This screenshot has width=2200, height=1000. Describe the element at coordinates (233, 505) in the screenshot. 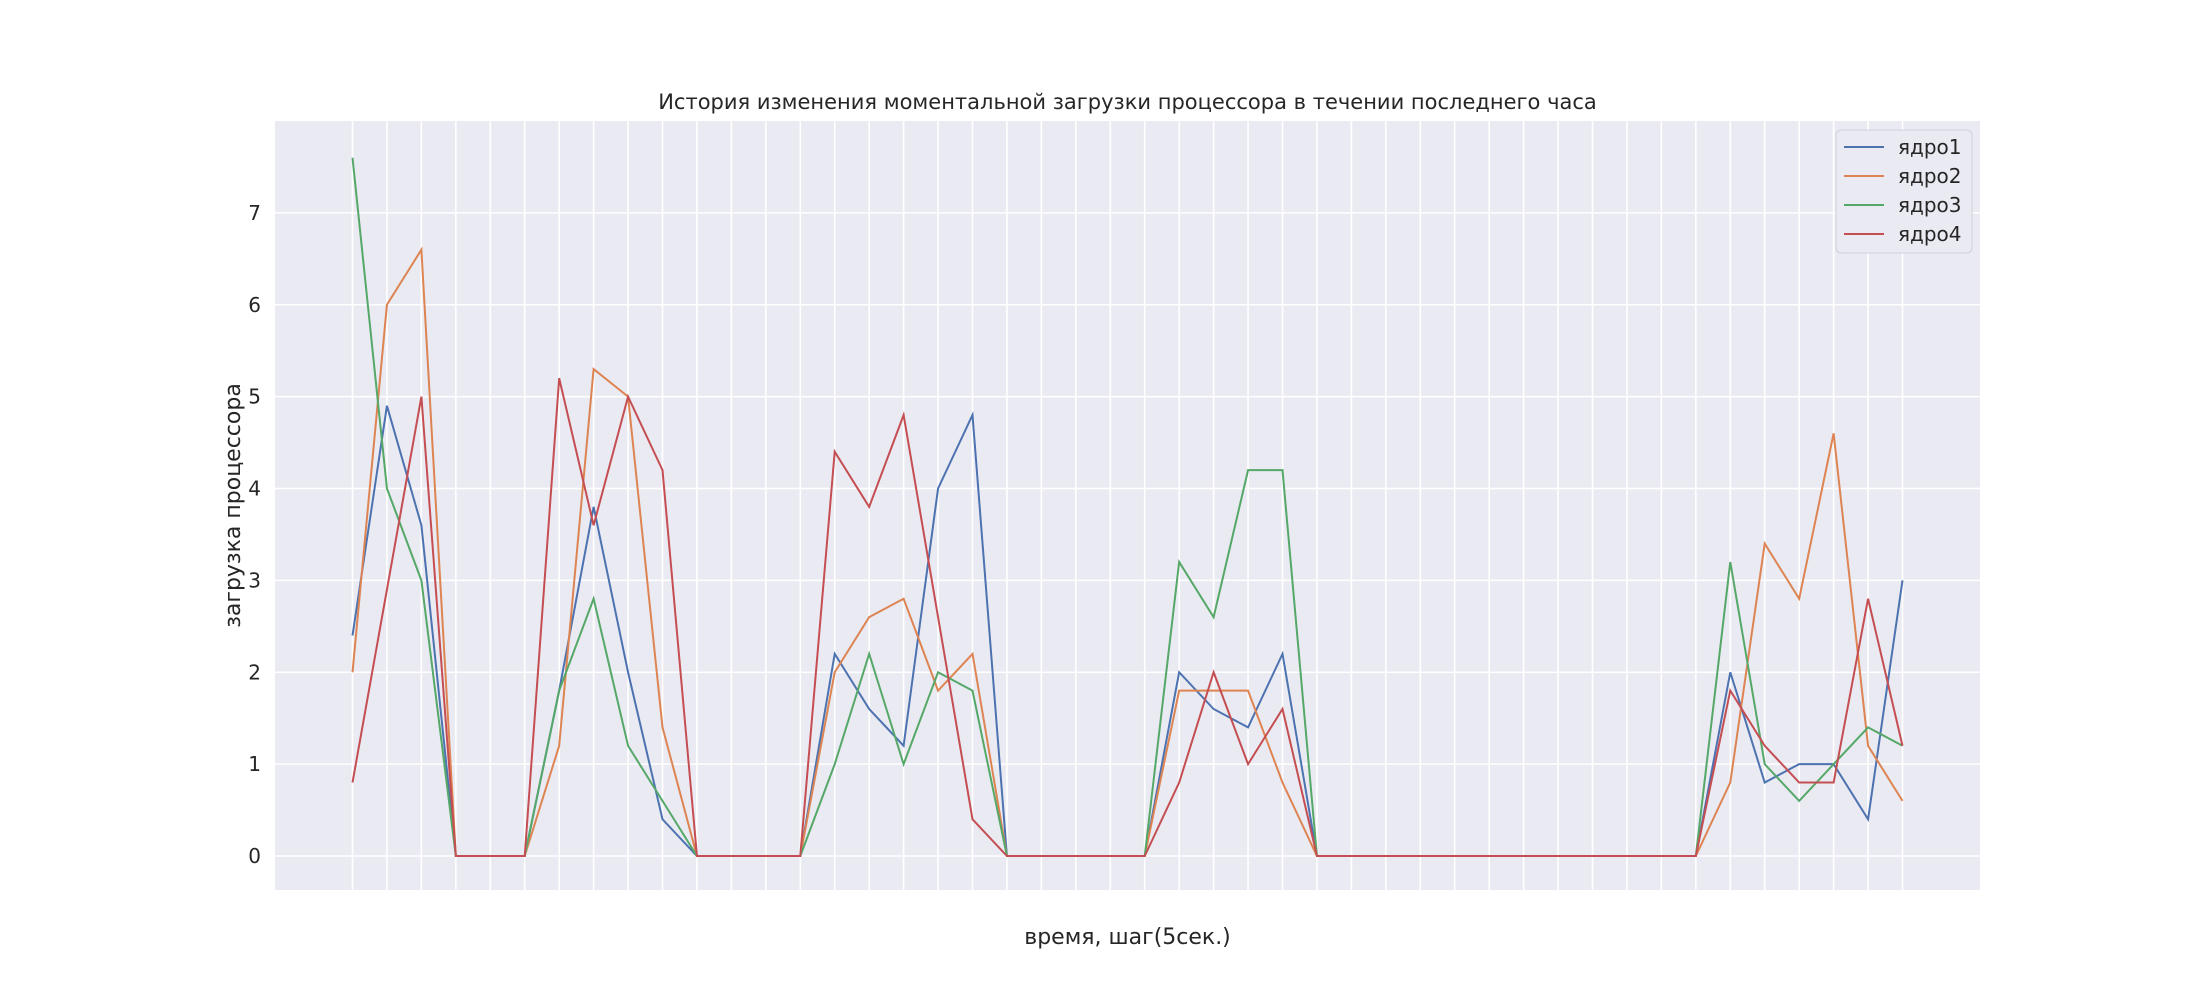

I see `y-axis-label: загрузка процессора` at that location.